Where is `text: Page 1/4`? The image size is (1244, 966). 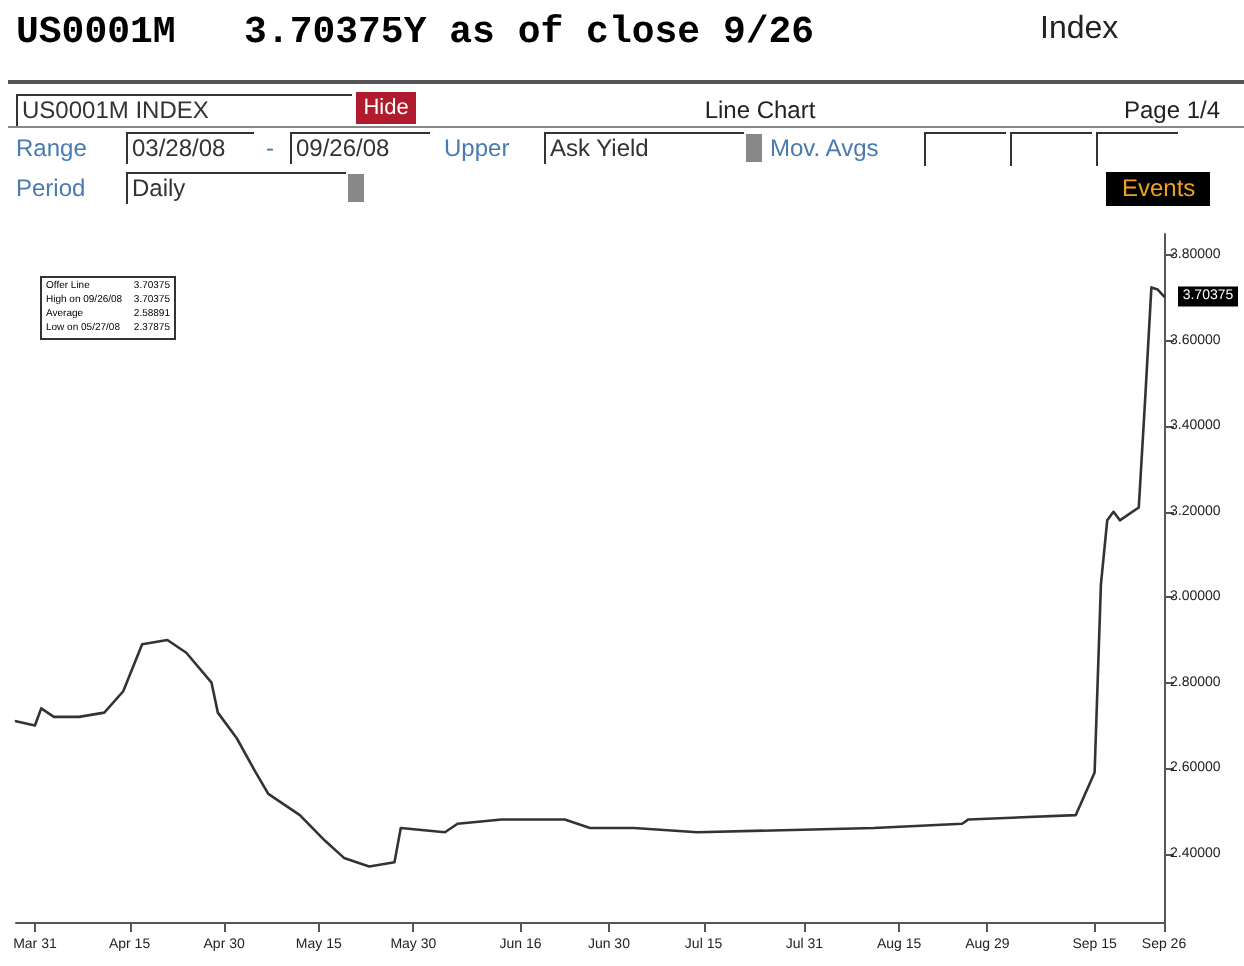 text: Page 1/4 is located at coordinates (1172, 110).